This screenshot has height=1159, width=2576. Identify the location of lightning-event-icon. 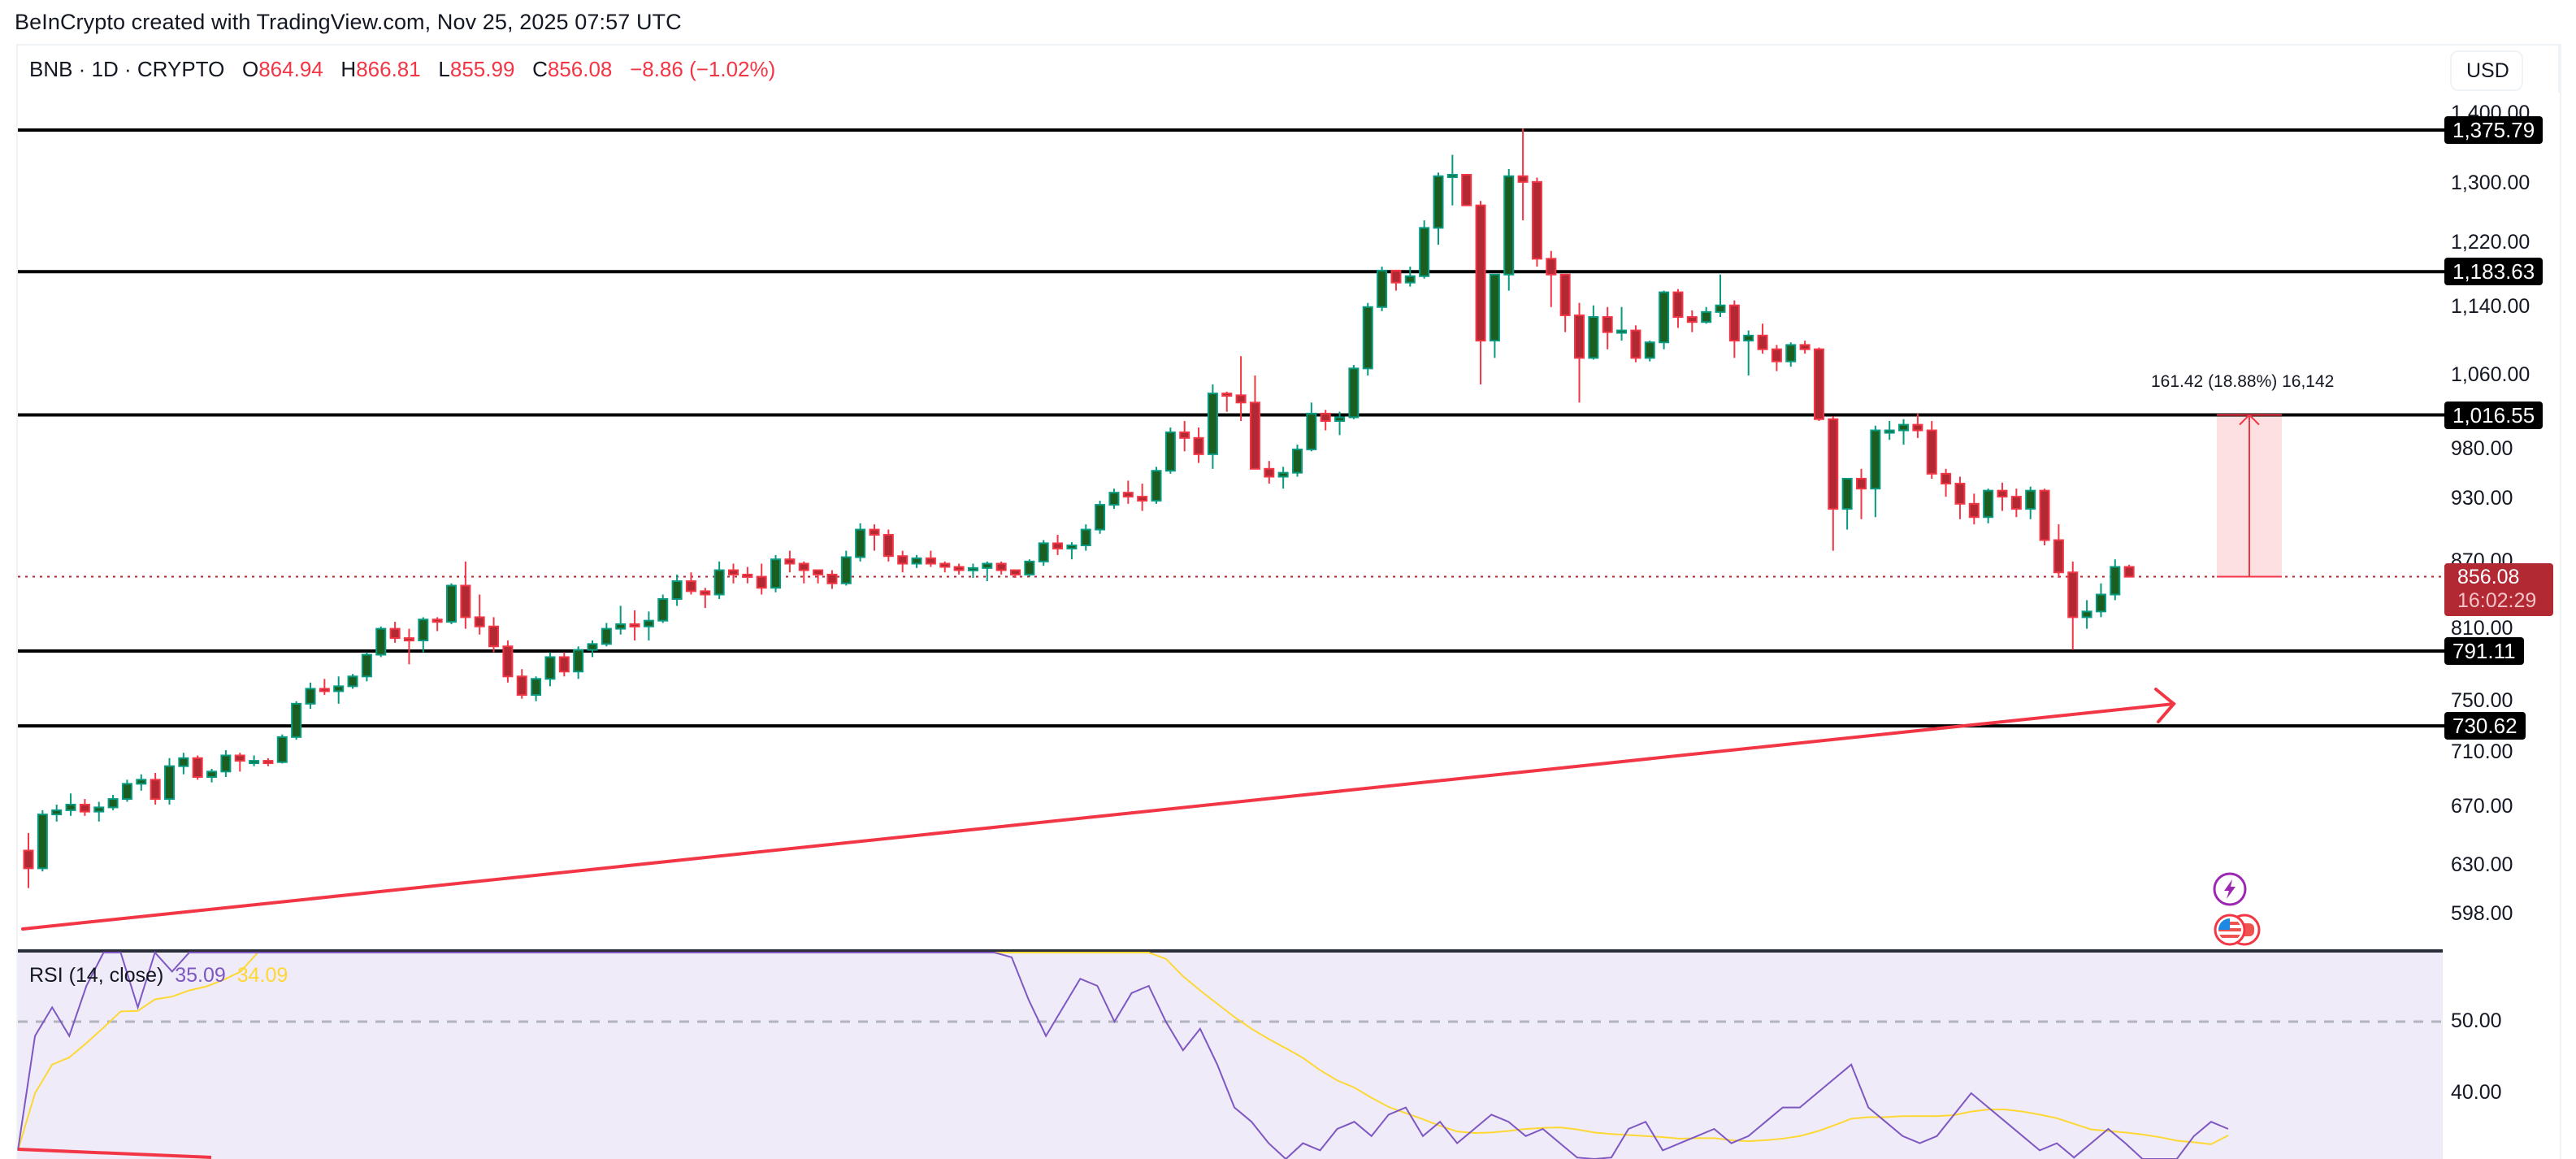
(2230, 891).